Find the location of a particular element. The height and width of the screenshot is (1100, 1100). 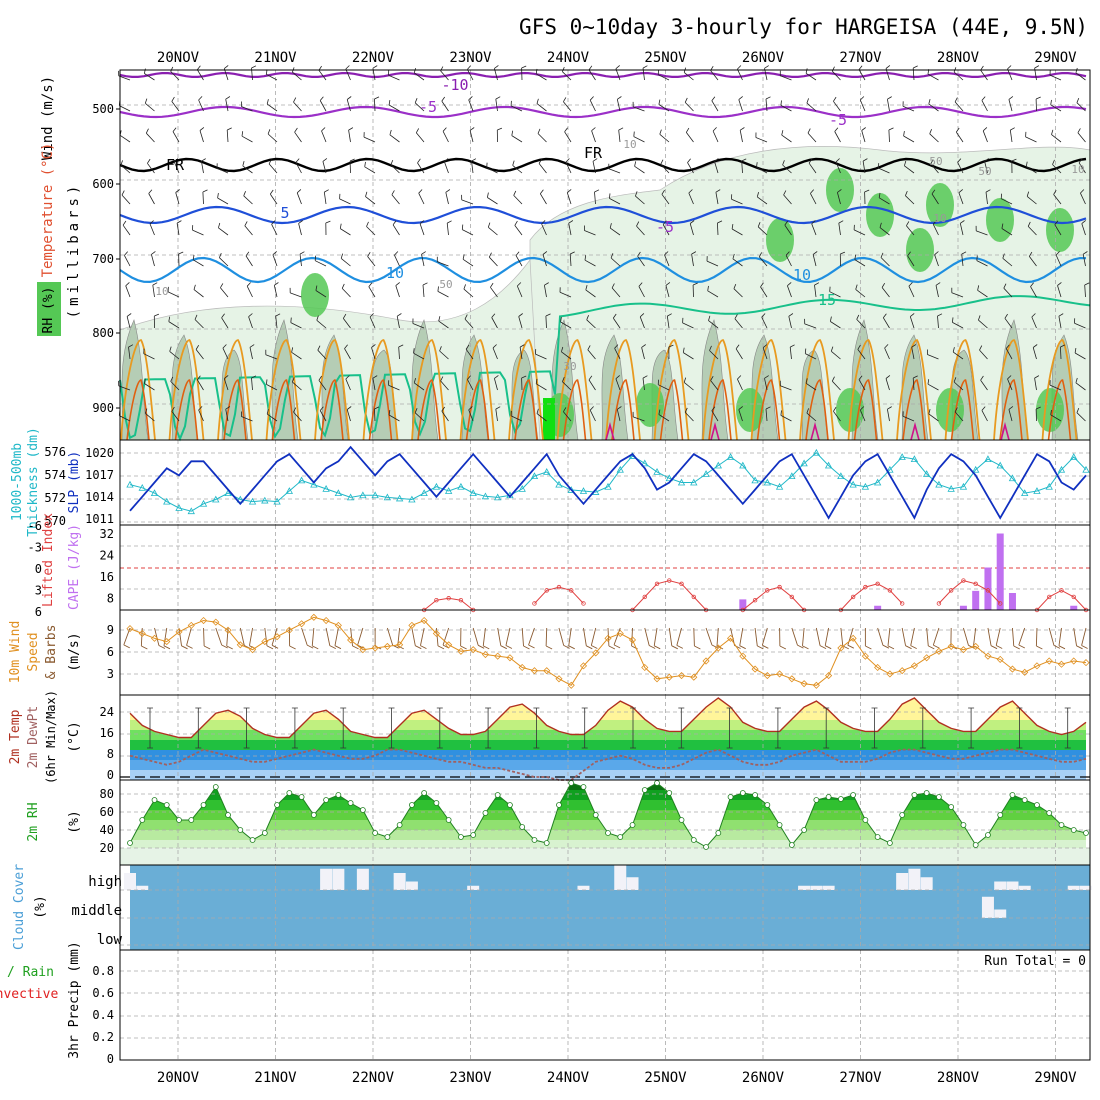

dewpoint-line is located at coordinates (608, 764).